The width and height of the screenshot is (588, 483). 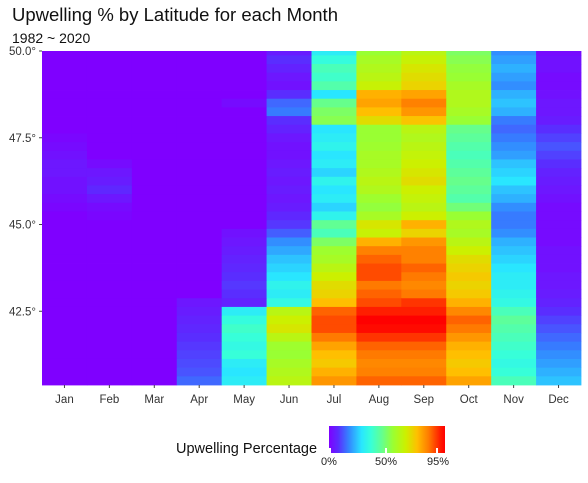 I want to click on legend-label-0: 0%, so click(x=329, y=462).